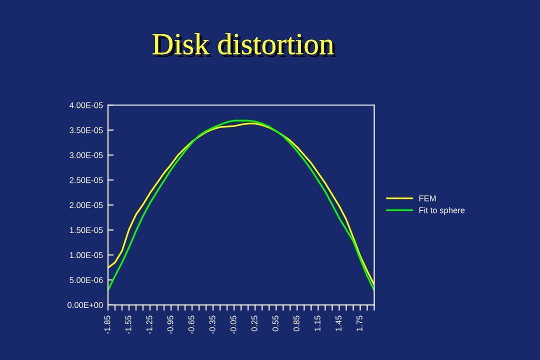  Describe the element at coordinates (128, 325) in the screenshot. I see `x-tick-label: -1.55` at that location.